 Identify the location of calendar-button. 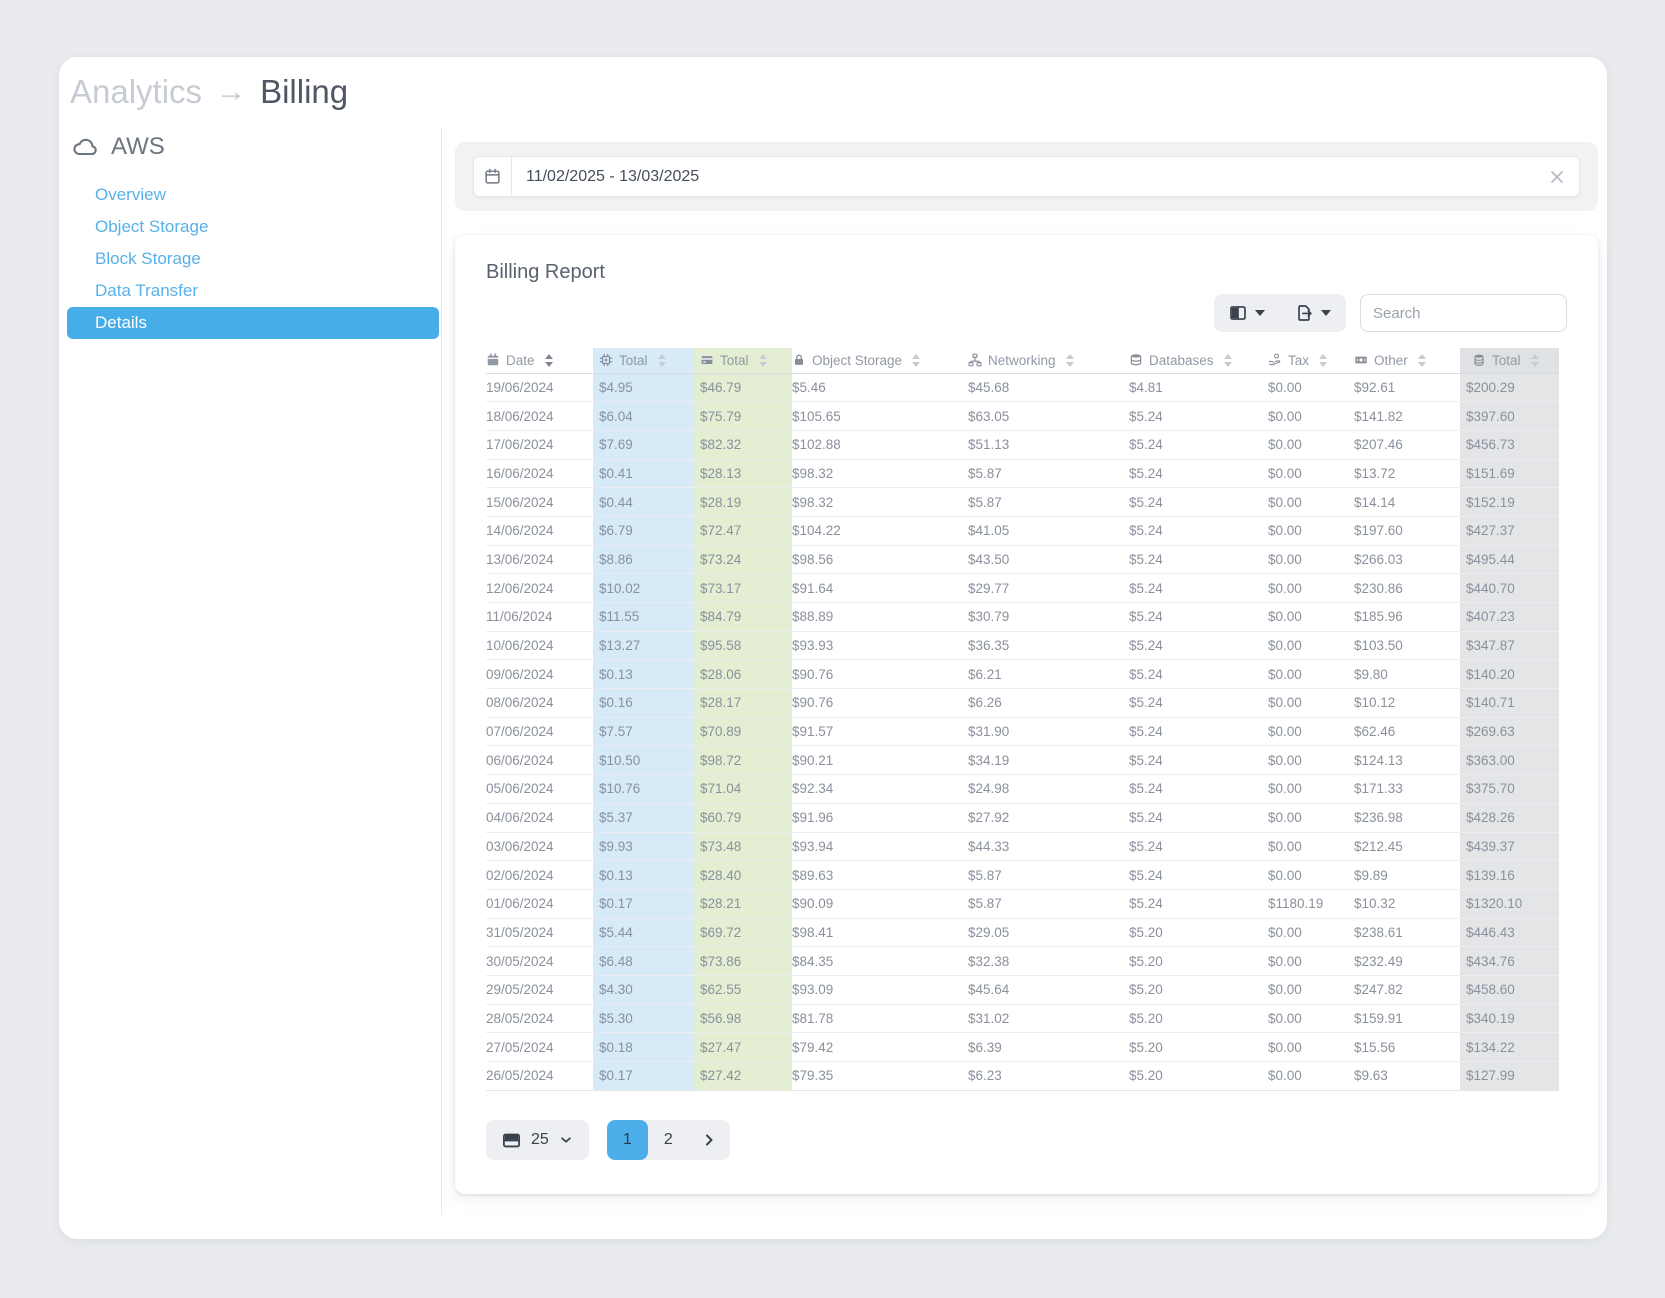
(493, 176).